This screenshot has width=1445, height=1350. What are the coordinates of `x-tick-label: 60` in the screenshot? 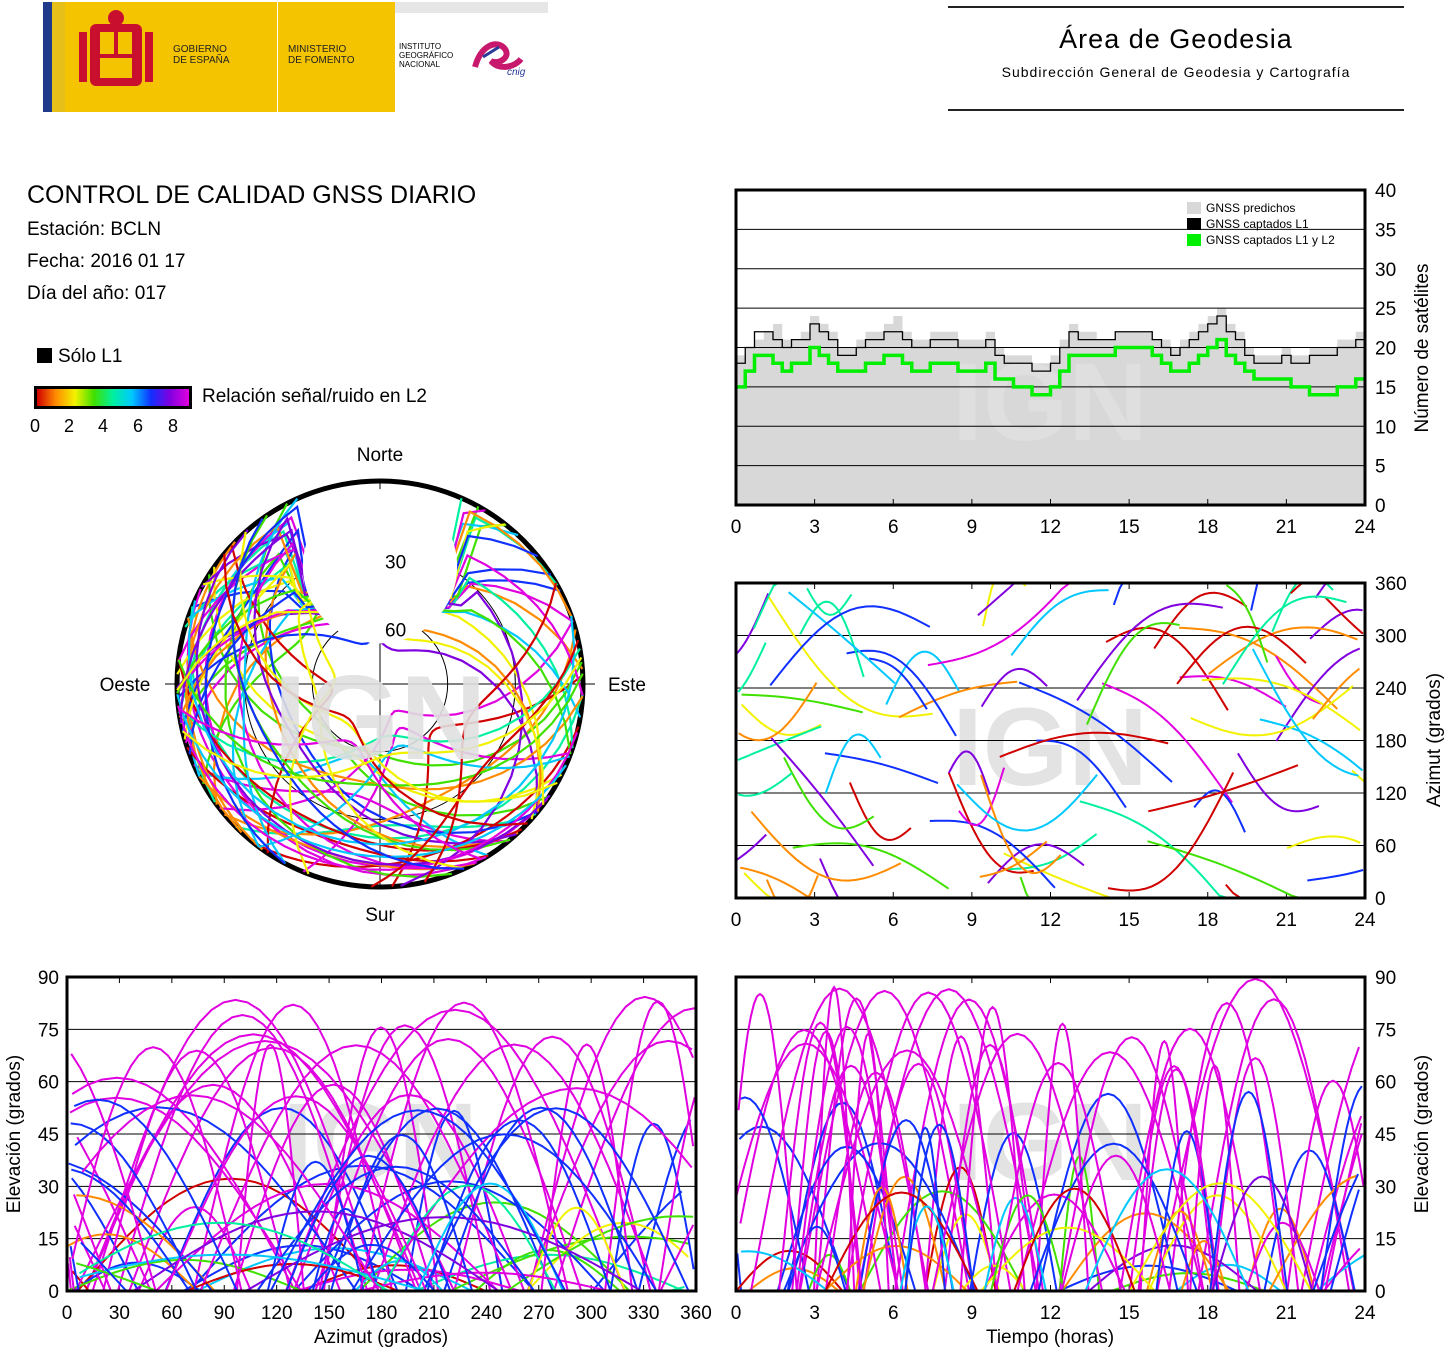 It's located at (171, 1313).